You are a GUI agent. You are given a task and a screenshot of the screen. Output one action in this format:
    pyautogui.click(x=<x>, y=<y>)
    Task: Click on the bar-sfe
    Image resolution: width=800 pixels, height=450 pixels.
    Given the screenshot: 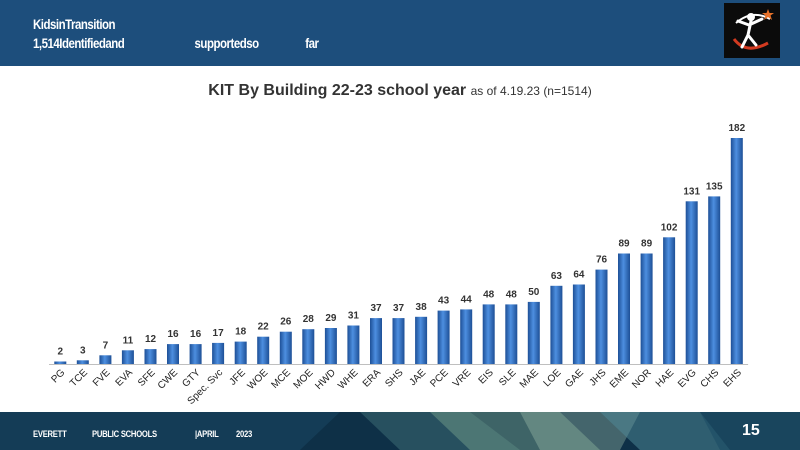 What is the action you would take?
    pyautogui.click(x=150, y=356)
    